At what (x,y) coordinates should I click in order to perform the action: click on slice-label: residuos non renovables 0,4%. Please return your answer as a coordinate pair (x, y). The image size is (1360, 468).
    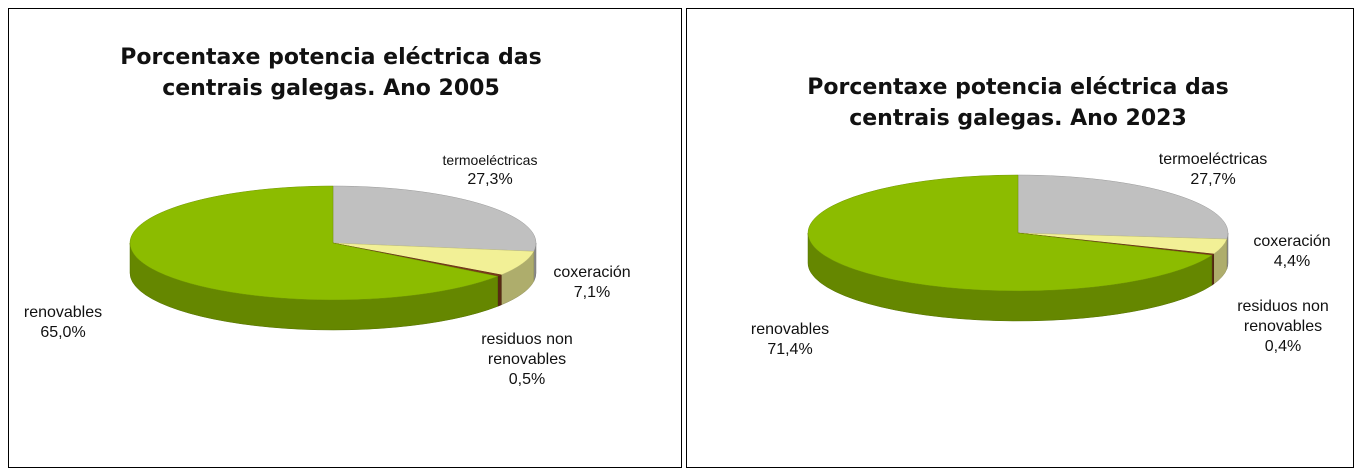
    Looking at the image, I should click on (1283, 327).